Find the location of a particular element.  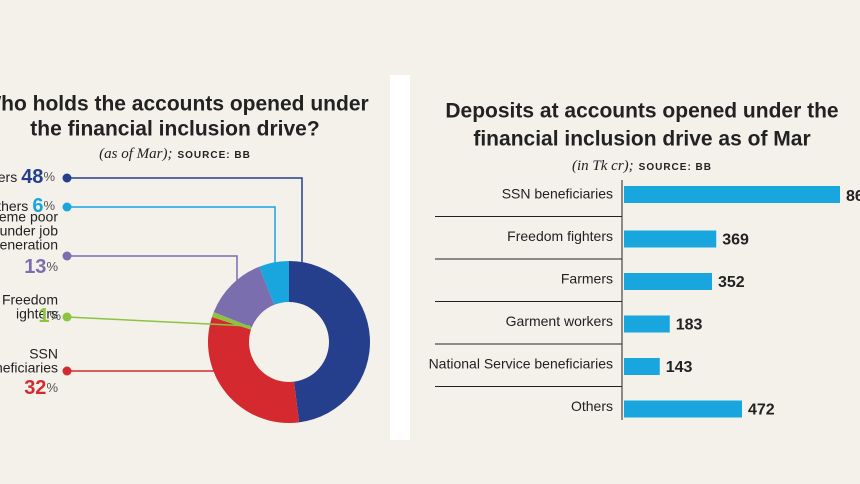

legend-label: SSN is located at coordinates (43, 354).